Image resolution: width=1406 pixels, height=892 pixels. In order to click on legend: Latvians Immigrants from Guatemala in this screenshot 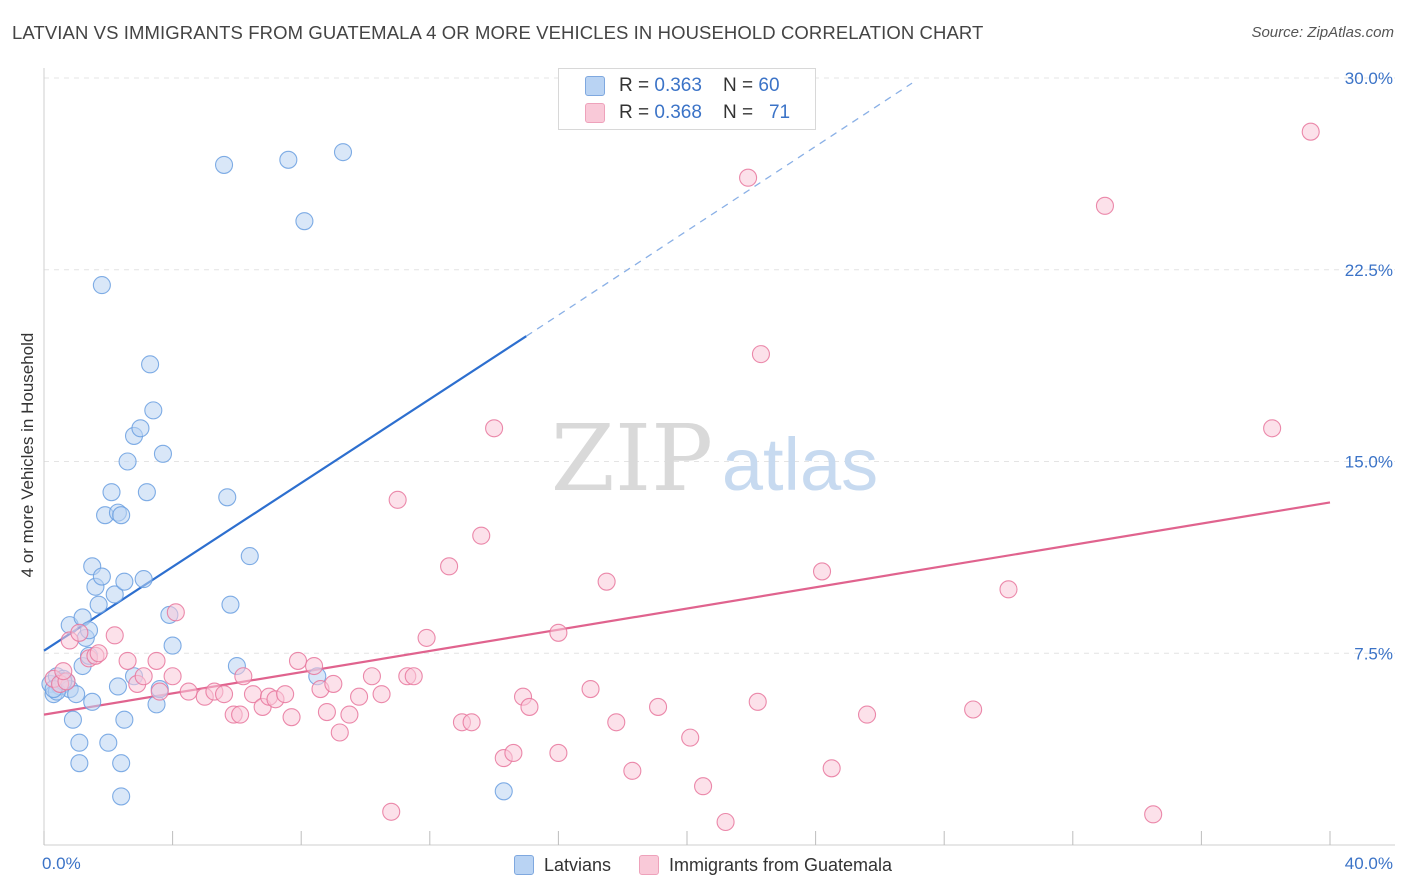, I will do `click(703, 865)`.